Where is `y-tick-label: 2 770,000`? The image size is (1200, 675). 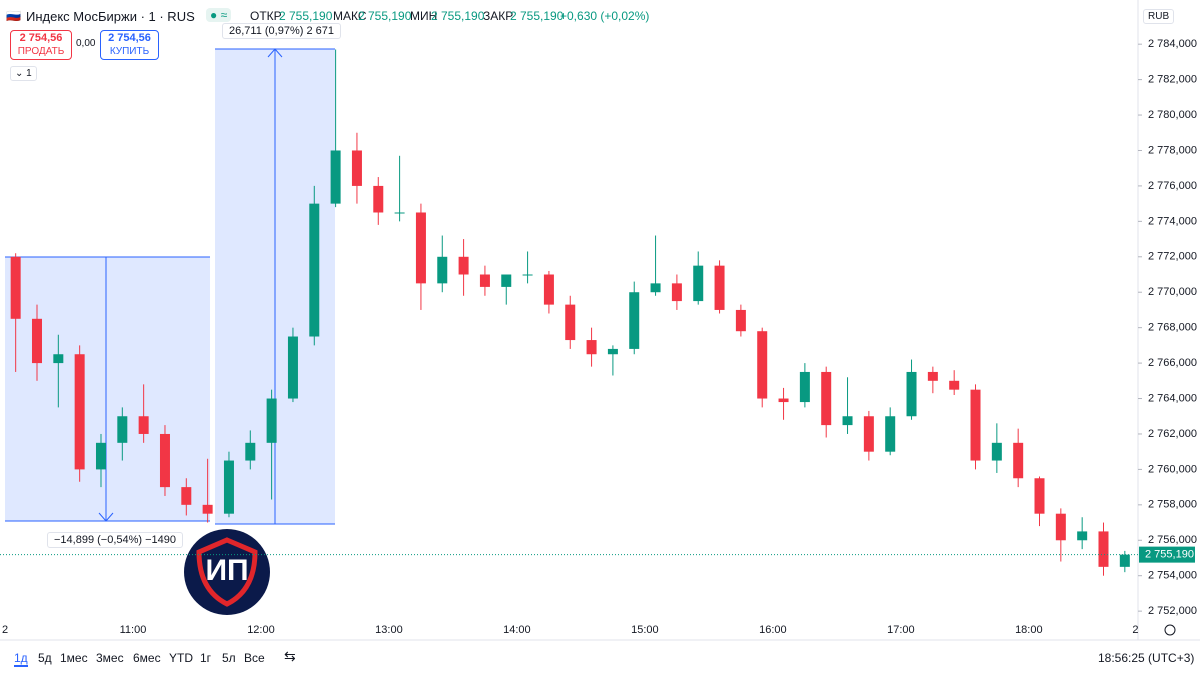
y-tick-label: 2 770,000 is located at coordinates (1172, 292).